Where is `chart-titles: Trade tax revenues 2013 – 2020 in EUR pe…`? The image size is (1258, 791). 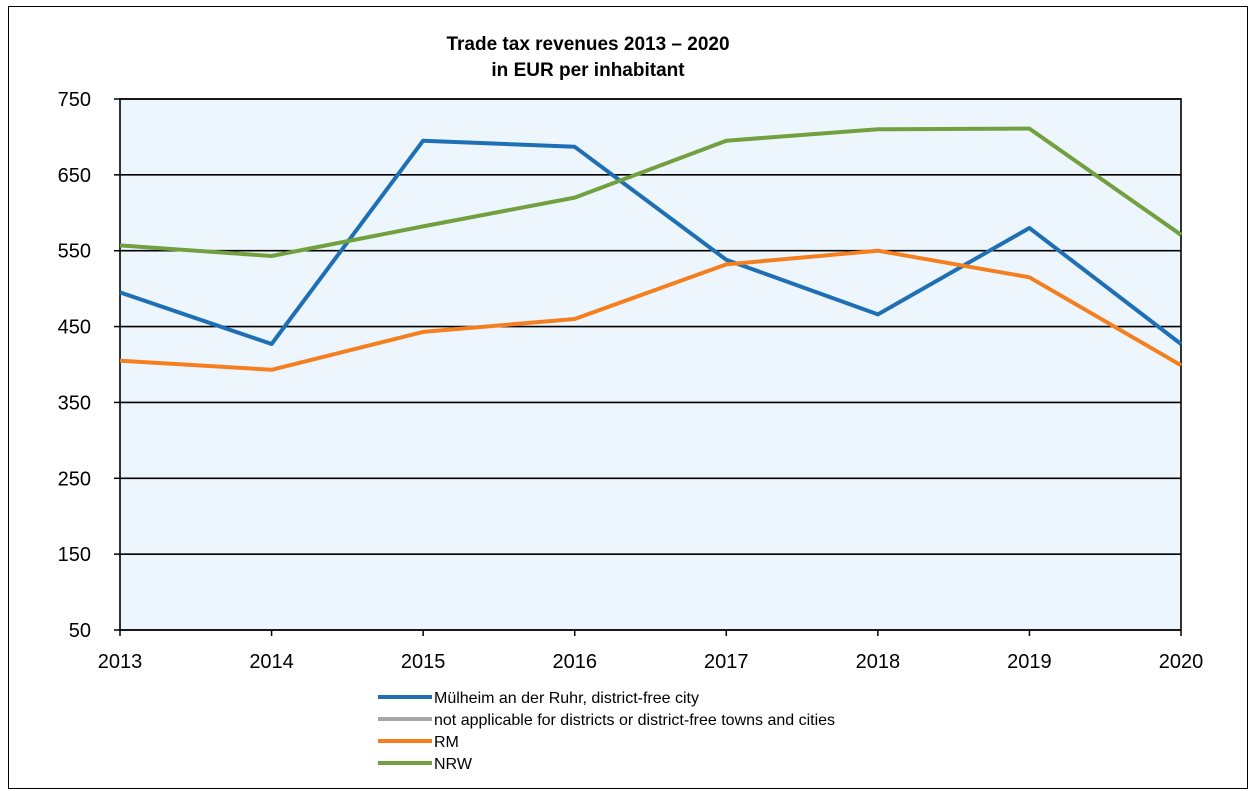 chart-titles: Trade tax revenues 2013 – 2020 in EUR pe… is located at coordinates (587, 57).